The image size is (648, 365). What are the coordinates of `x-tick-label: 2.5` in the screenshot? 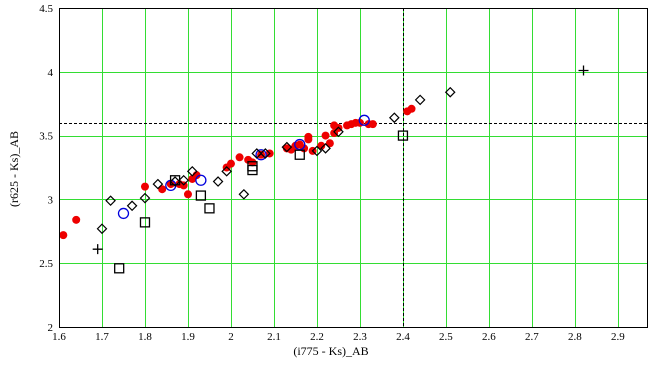 It's located at (446, 337).